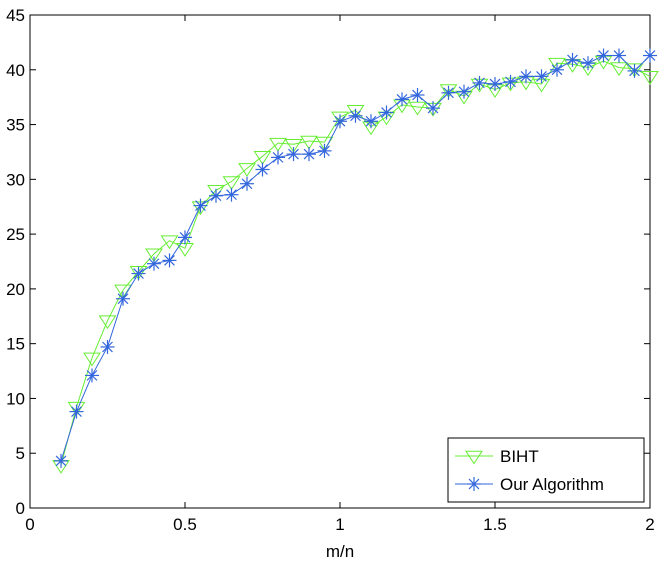 The image size is (667, 563). What do you see at coordinates (15, 15) in the screenshot?
I see `y-tick-label: 45` at bounding box center [15, 15].